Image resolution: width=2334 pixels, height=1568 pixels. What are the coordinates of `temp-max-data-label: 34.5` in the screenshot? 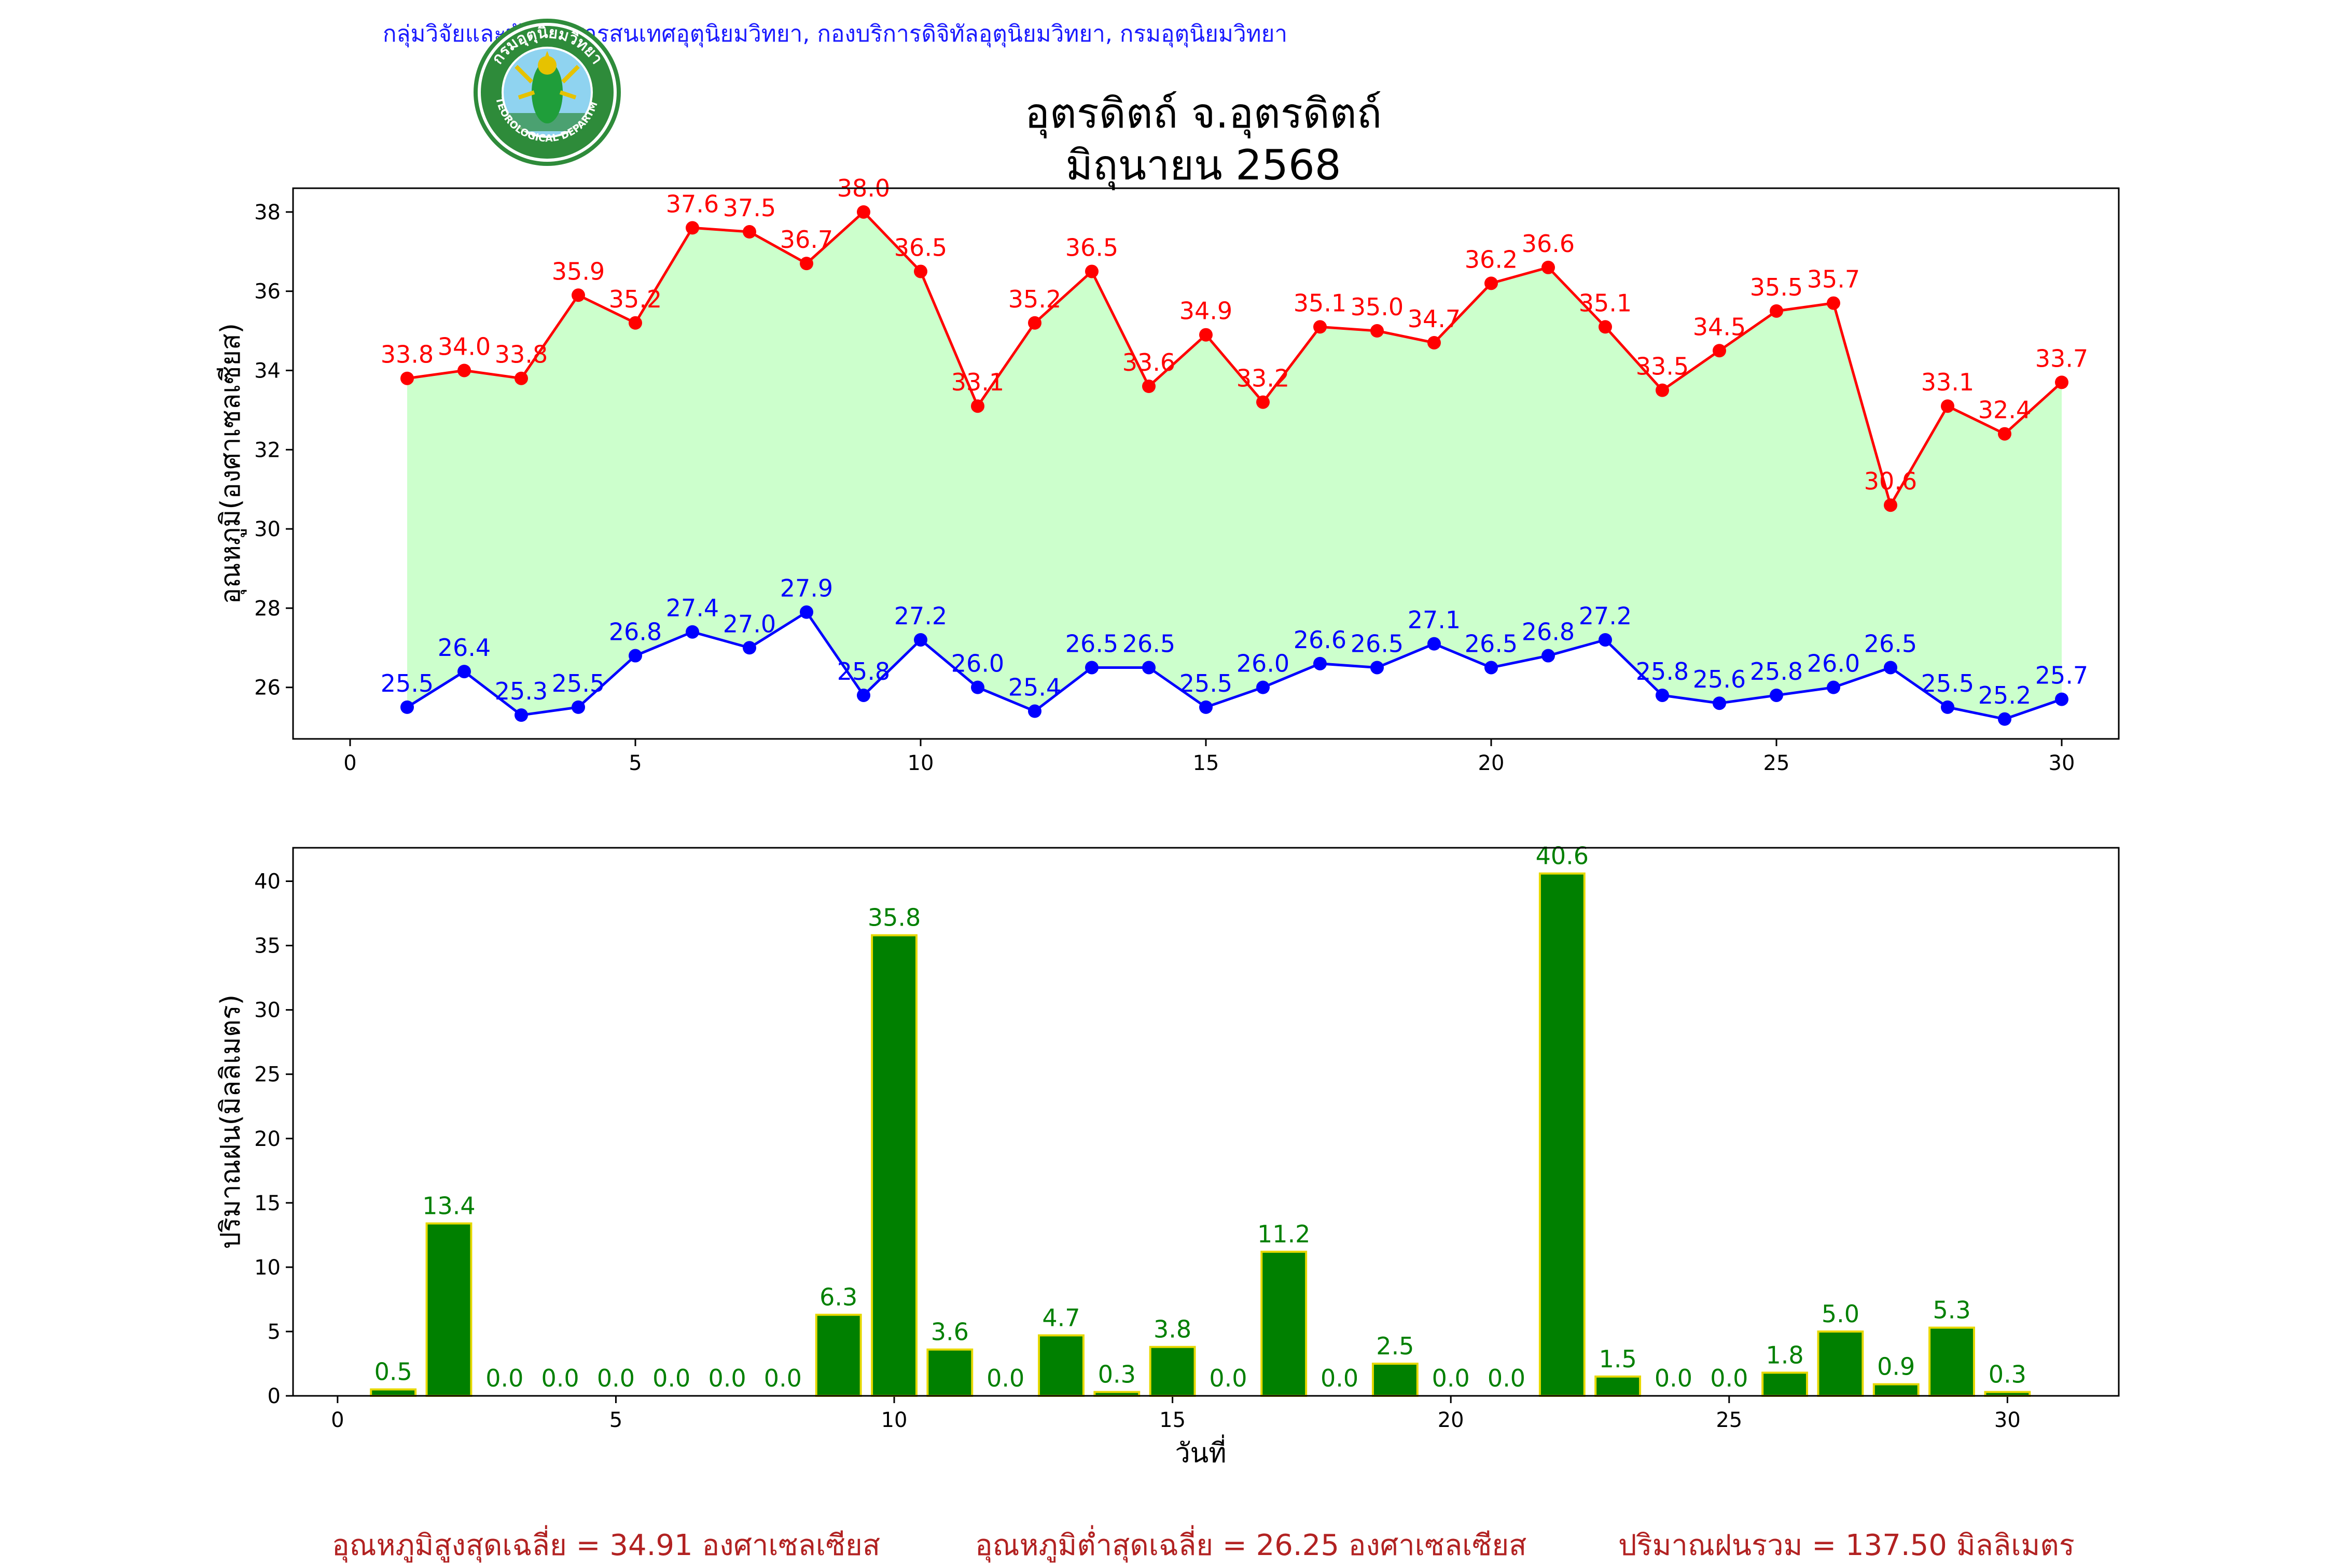 It's located at (1720, 327).